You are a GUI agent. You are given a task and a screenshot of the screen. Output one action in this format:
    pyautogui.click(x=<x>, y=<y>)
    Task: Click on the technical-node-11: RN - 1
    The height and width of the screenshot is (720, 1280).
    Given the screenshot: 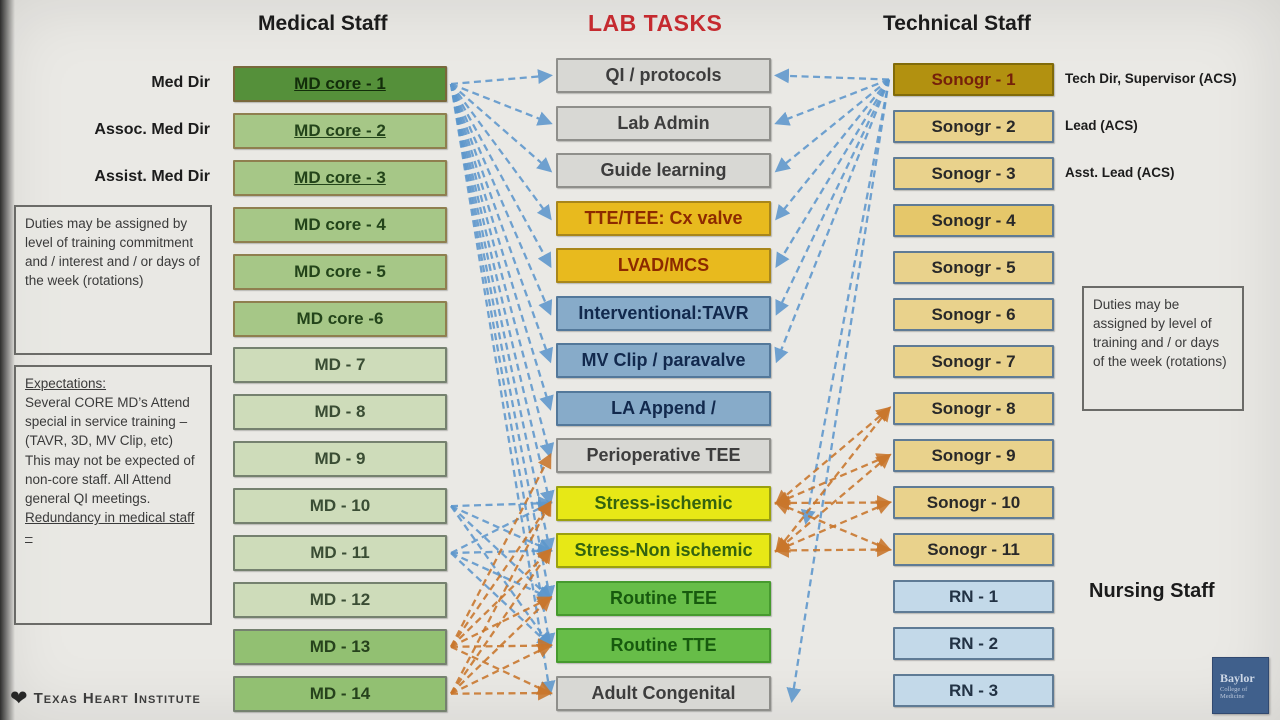 What is the action you would take?
    pyautogui.click(x=973, y=596)
    